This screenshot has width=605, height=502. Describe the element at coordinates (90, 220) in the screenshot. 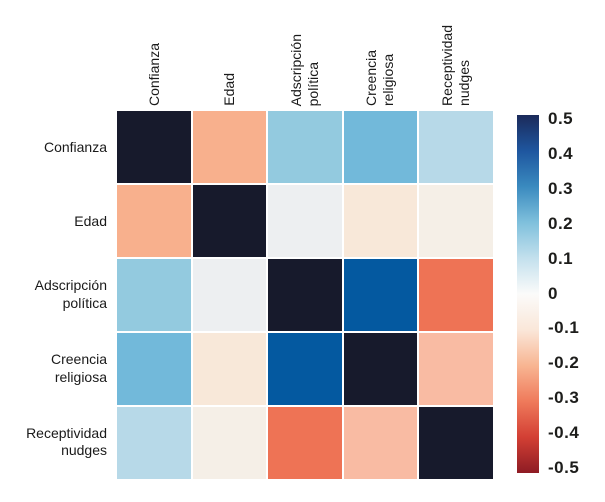

I see `row-label: Edad` at that location.